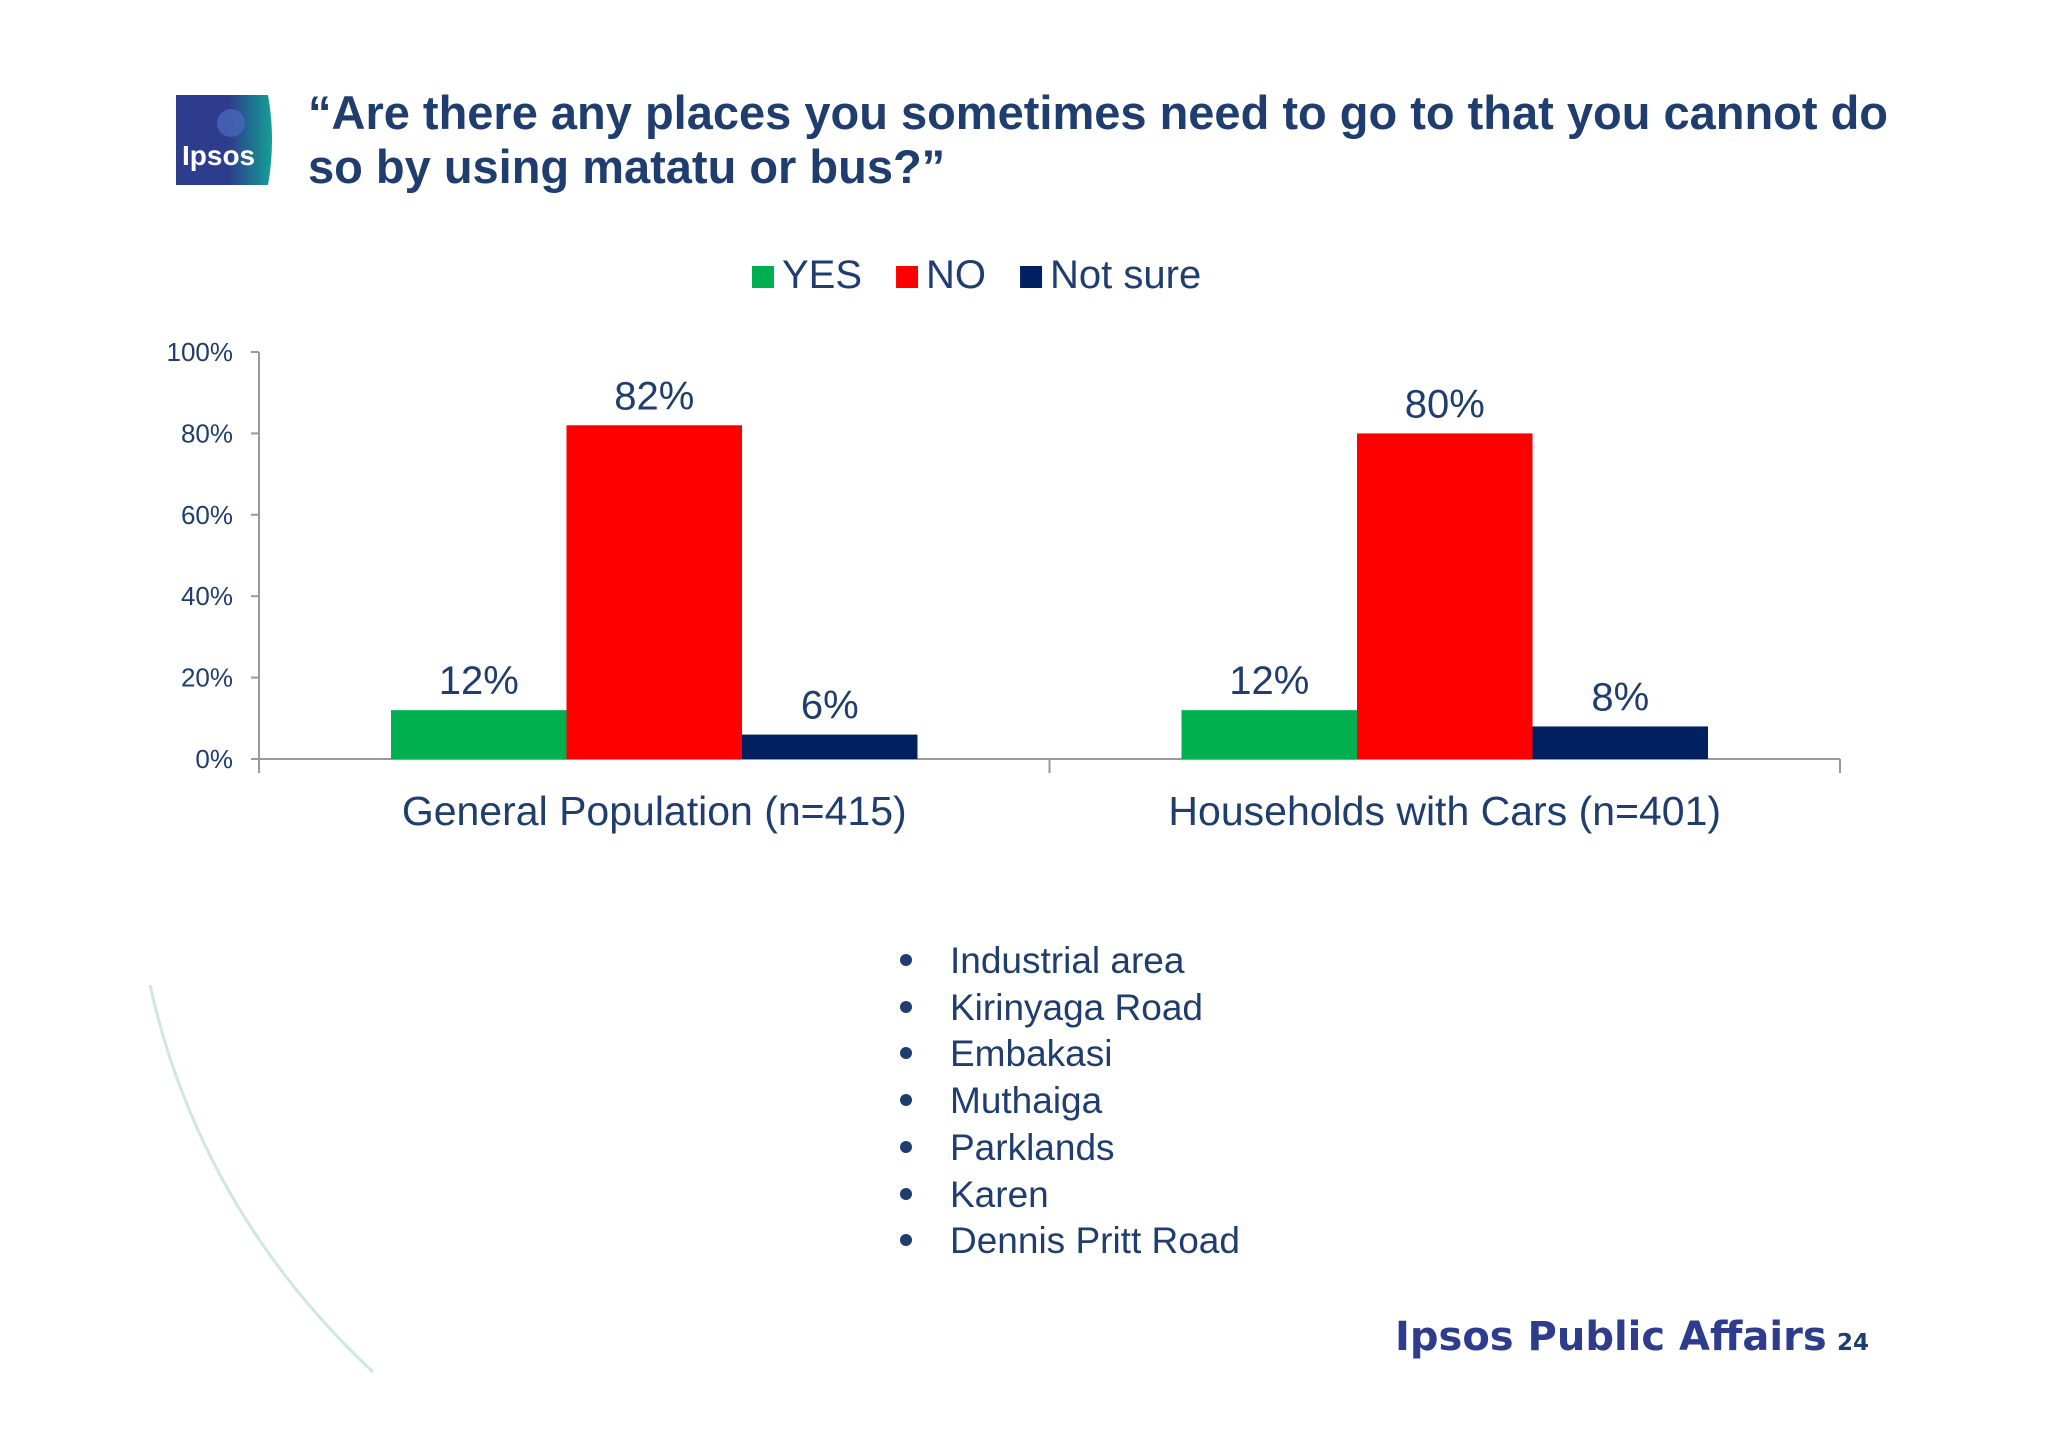 The height and width of the screenshot is (1447, 2048). What do you see at coordinates (207, 515) in the screenshot?
I see `y-tick-label: 60%` at bounding box center [207, 515].